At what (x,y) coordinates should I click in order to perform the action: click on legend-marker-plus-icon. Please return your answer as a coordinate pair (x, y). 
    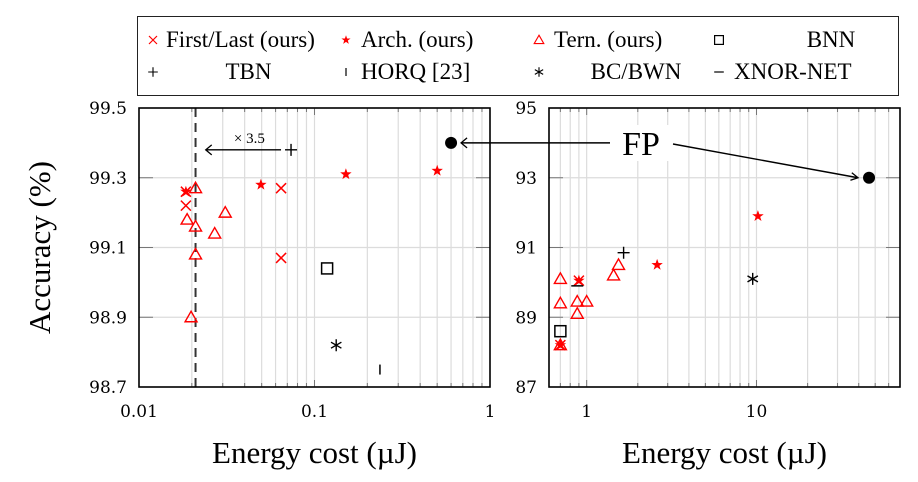
    Looking at the image, I should click on (153, 72).